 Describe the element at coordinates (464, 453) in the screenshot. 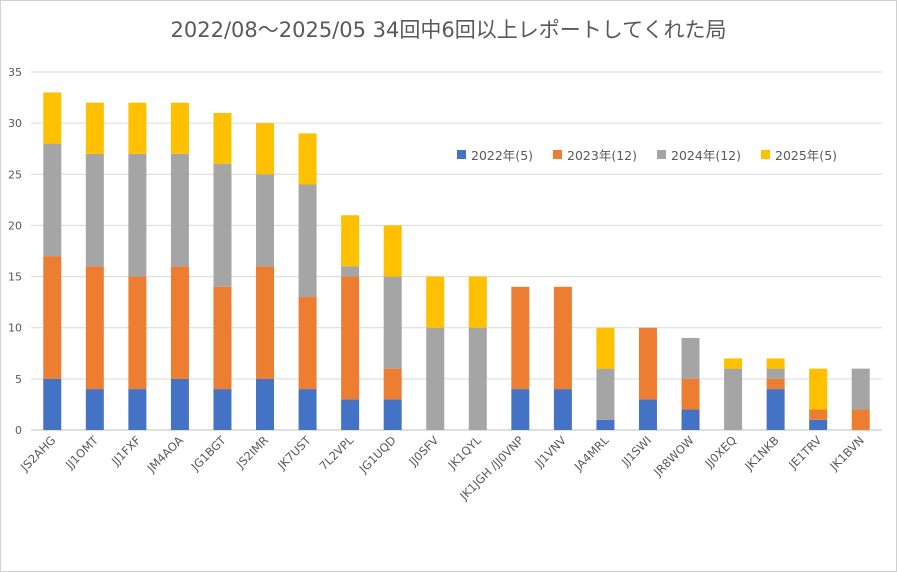

I see `x-tick-label: JK1QYL` at that location.